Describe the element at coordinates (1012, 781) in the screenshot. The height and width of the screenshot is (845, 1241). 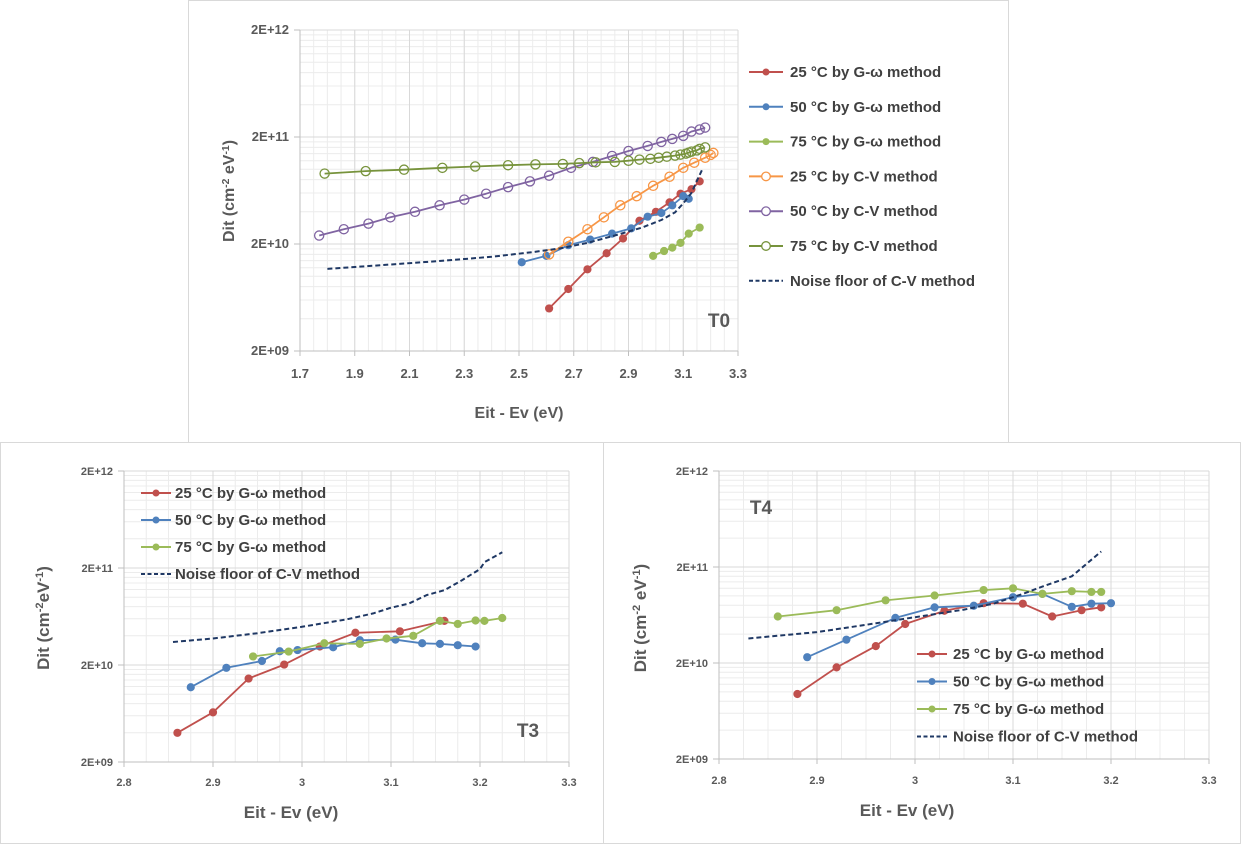
I see `x-tick-label: 3.1` at that location.